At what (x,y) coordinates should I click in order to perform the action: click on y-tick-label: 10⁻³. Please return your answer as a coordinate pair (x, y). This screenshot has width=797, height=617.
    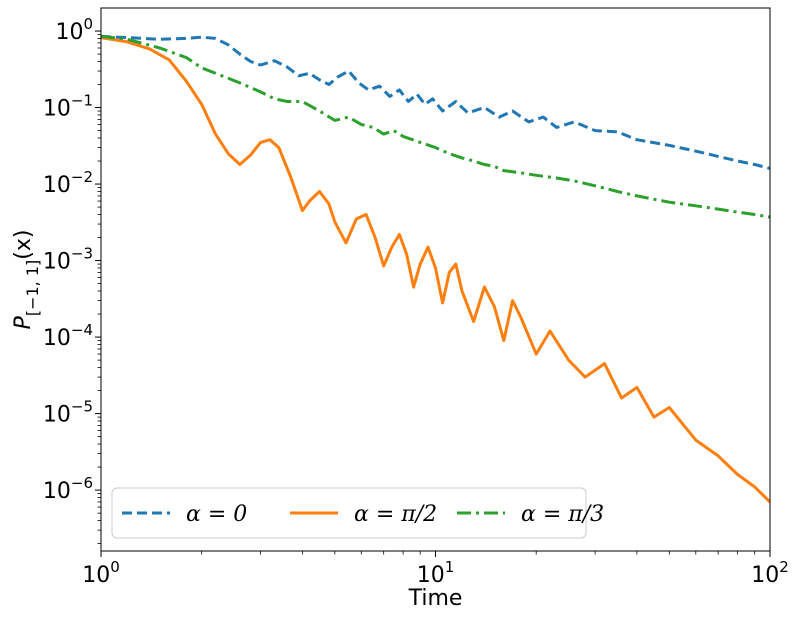
    Looking at the image, I should click on (68, 260).